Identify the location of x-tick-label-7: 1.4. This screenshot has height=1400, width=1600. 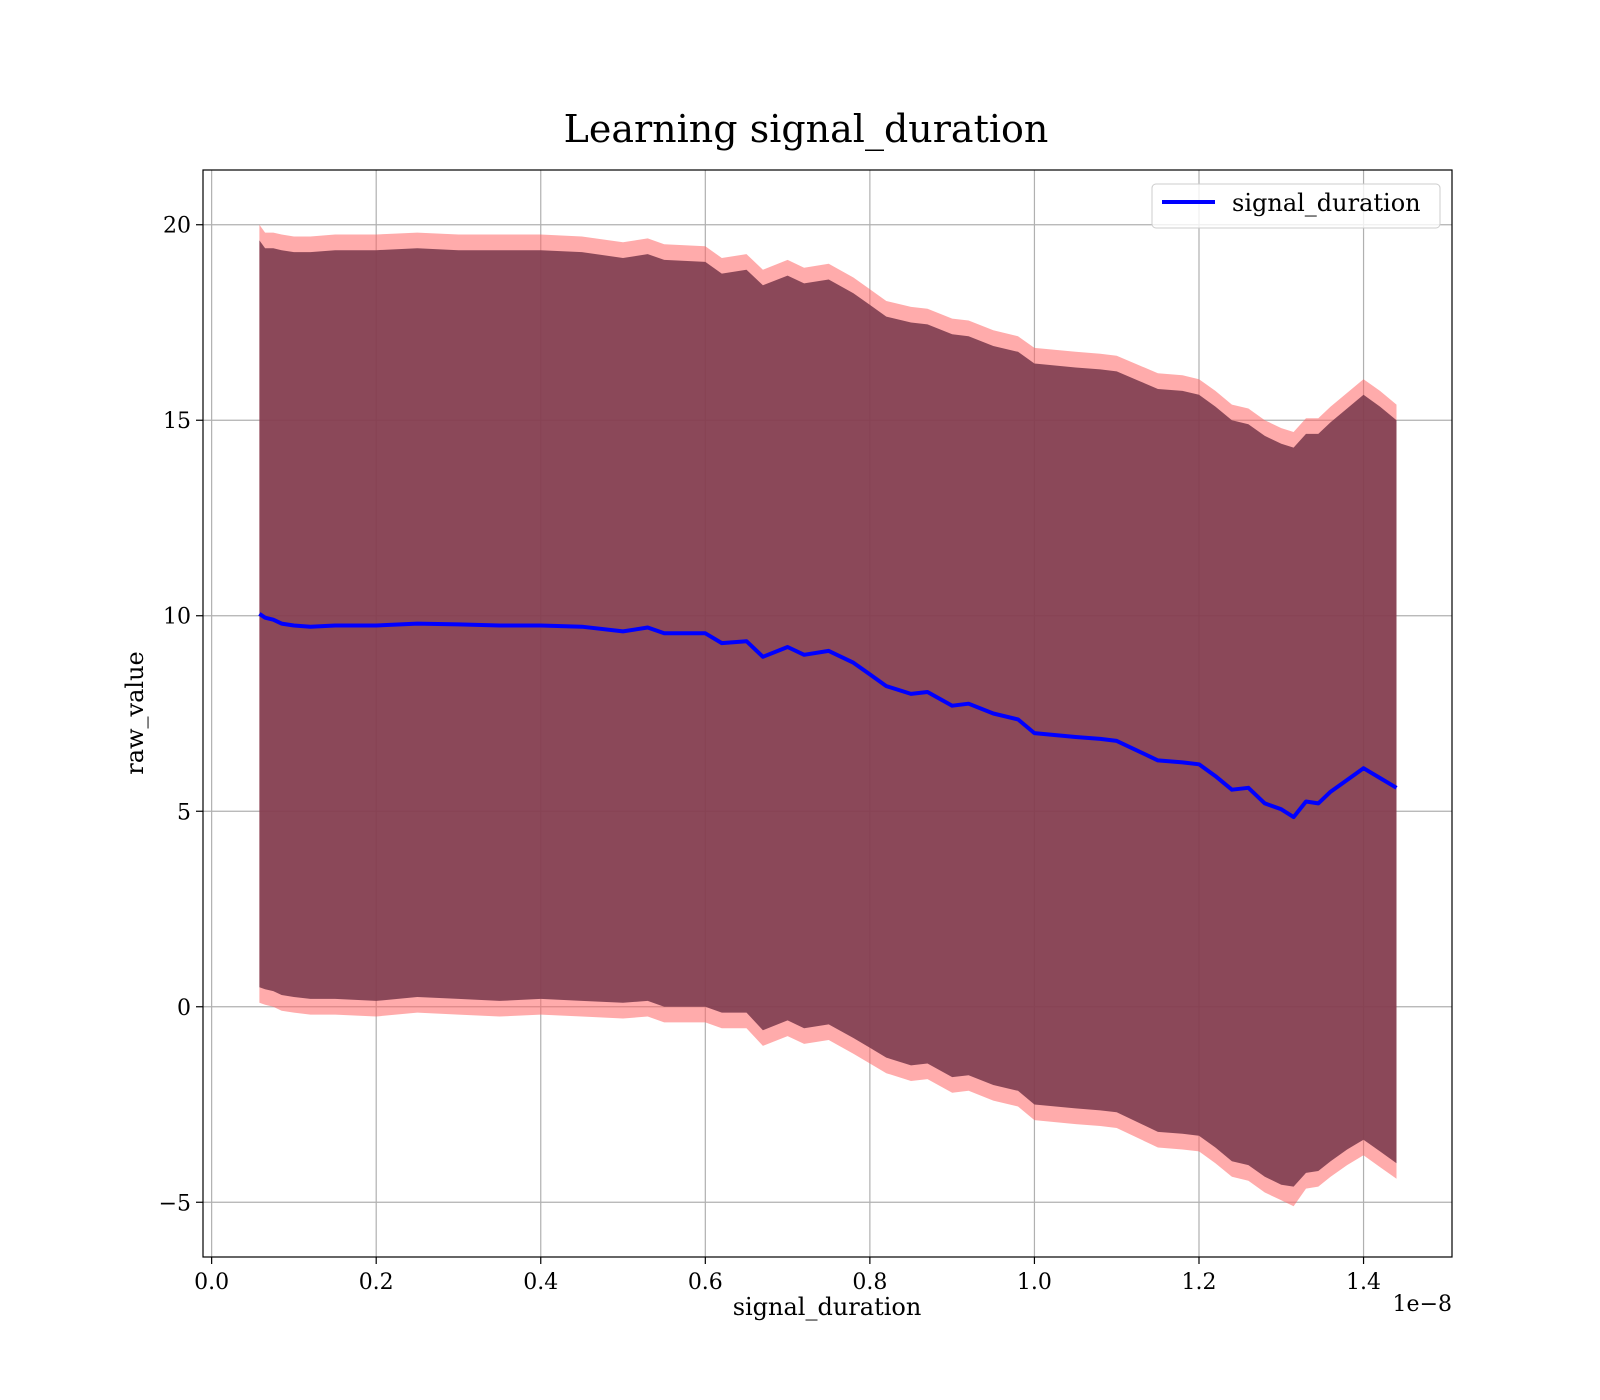
(1363, 1282).